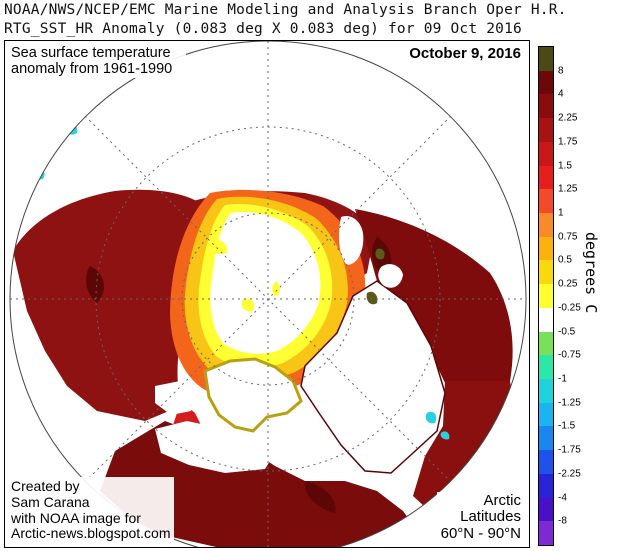  Describe the element at coordinates (568, 284) in the screenshot. I see `colorbar-tick-label: 0.25` at that location.